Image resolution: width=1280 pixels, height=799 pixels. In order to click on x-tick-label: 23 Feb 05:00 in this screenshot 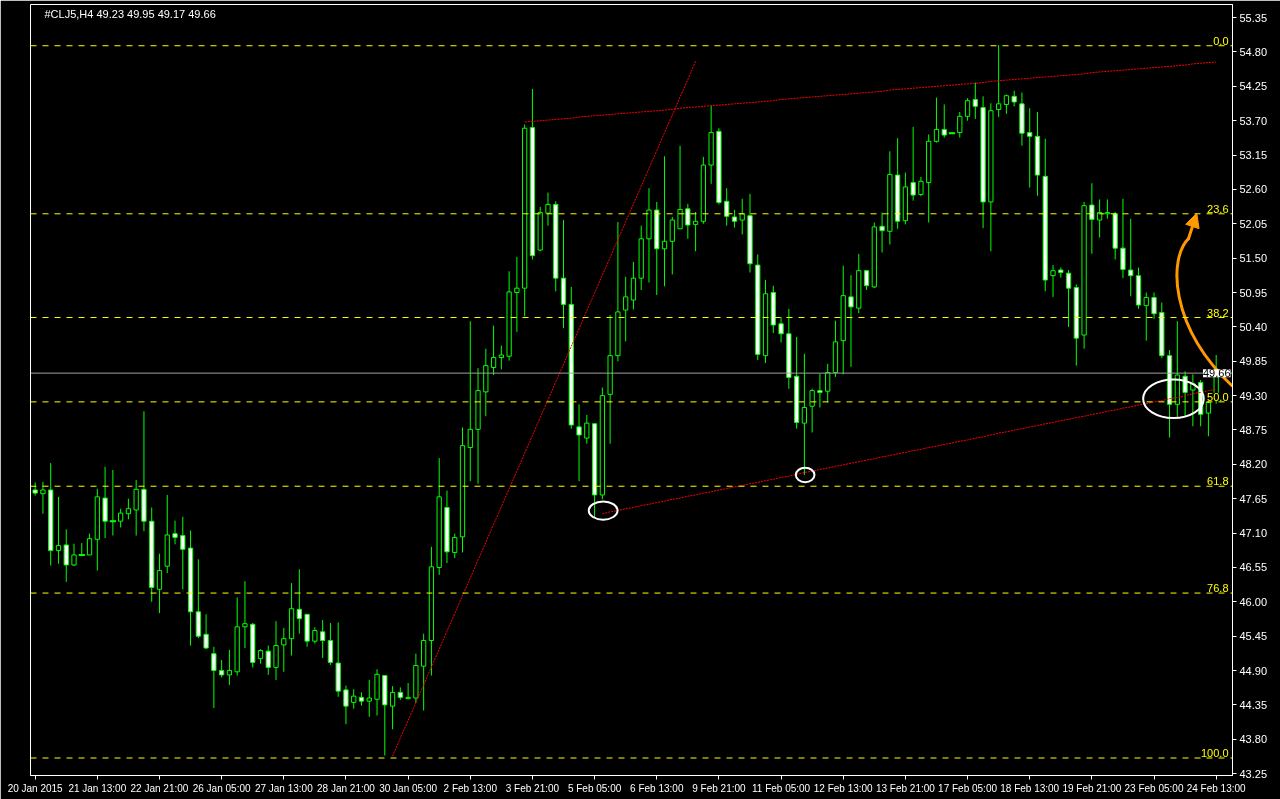, I will do `click(1154, 788)`.